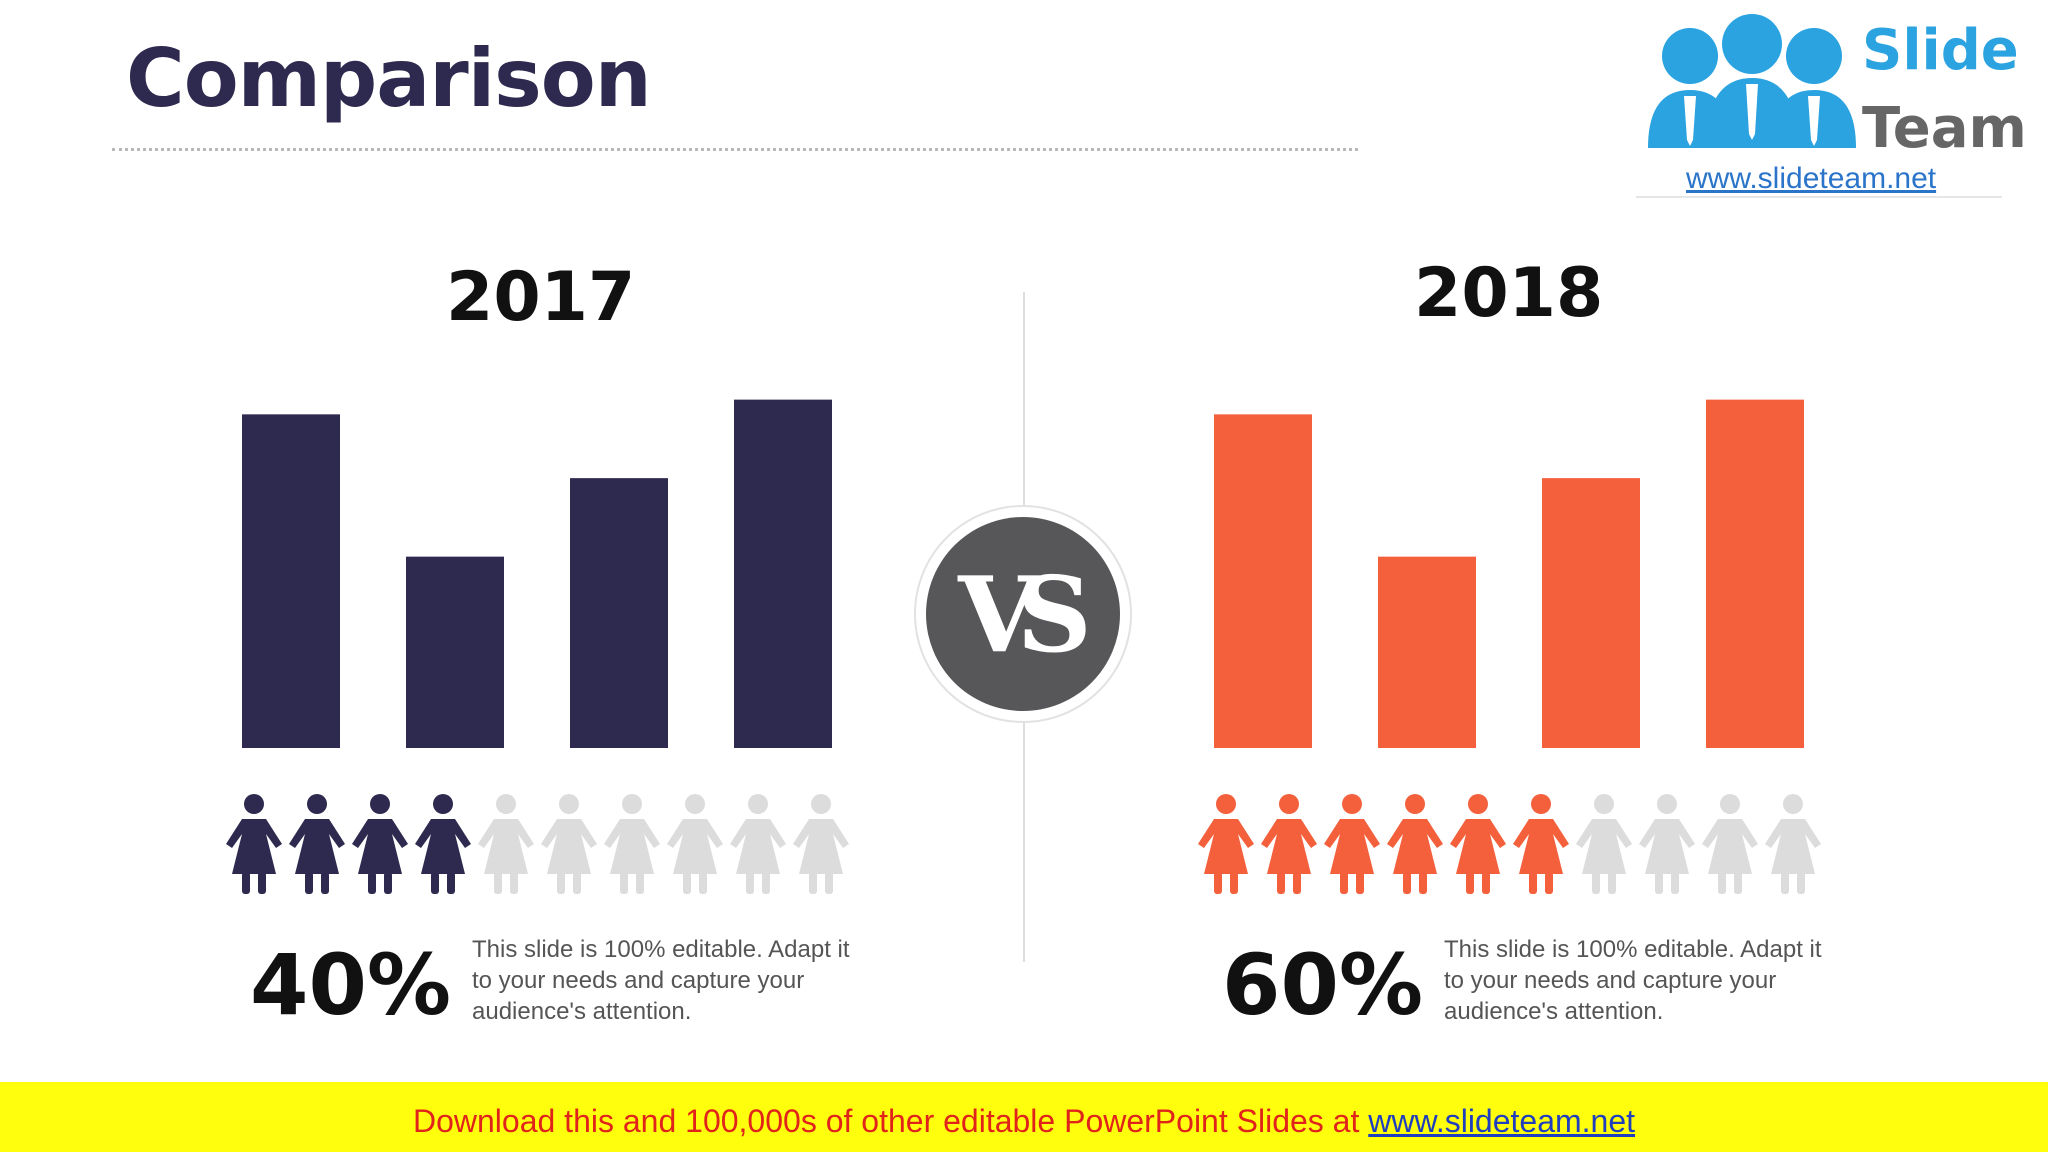  I want to click on logo-word-slide: Slide, so click(1940, 50).